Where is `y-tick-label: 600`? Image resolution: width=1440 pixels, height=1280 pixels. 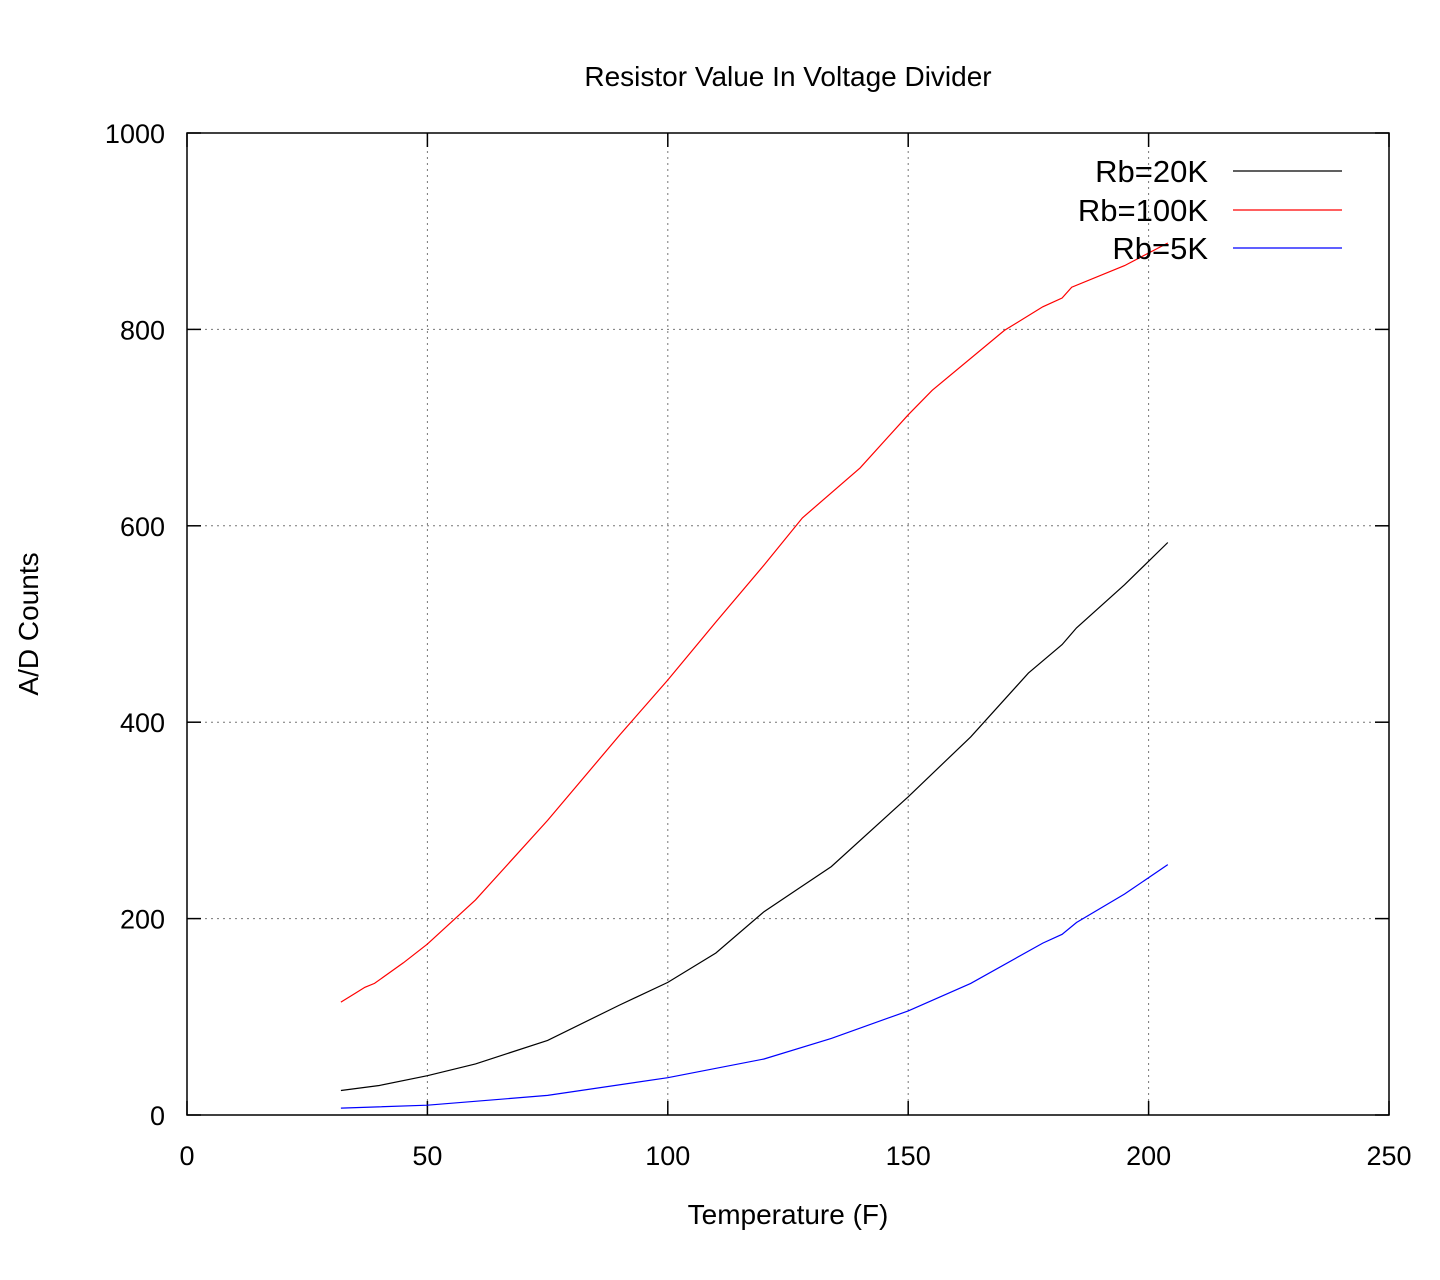 y-tick-label: 600 is located at coordinates (142, 527).